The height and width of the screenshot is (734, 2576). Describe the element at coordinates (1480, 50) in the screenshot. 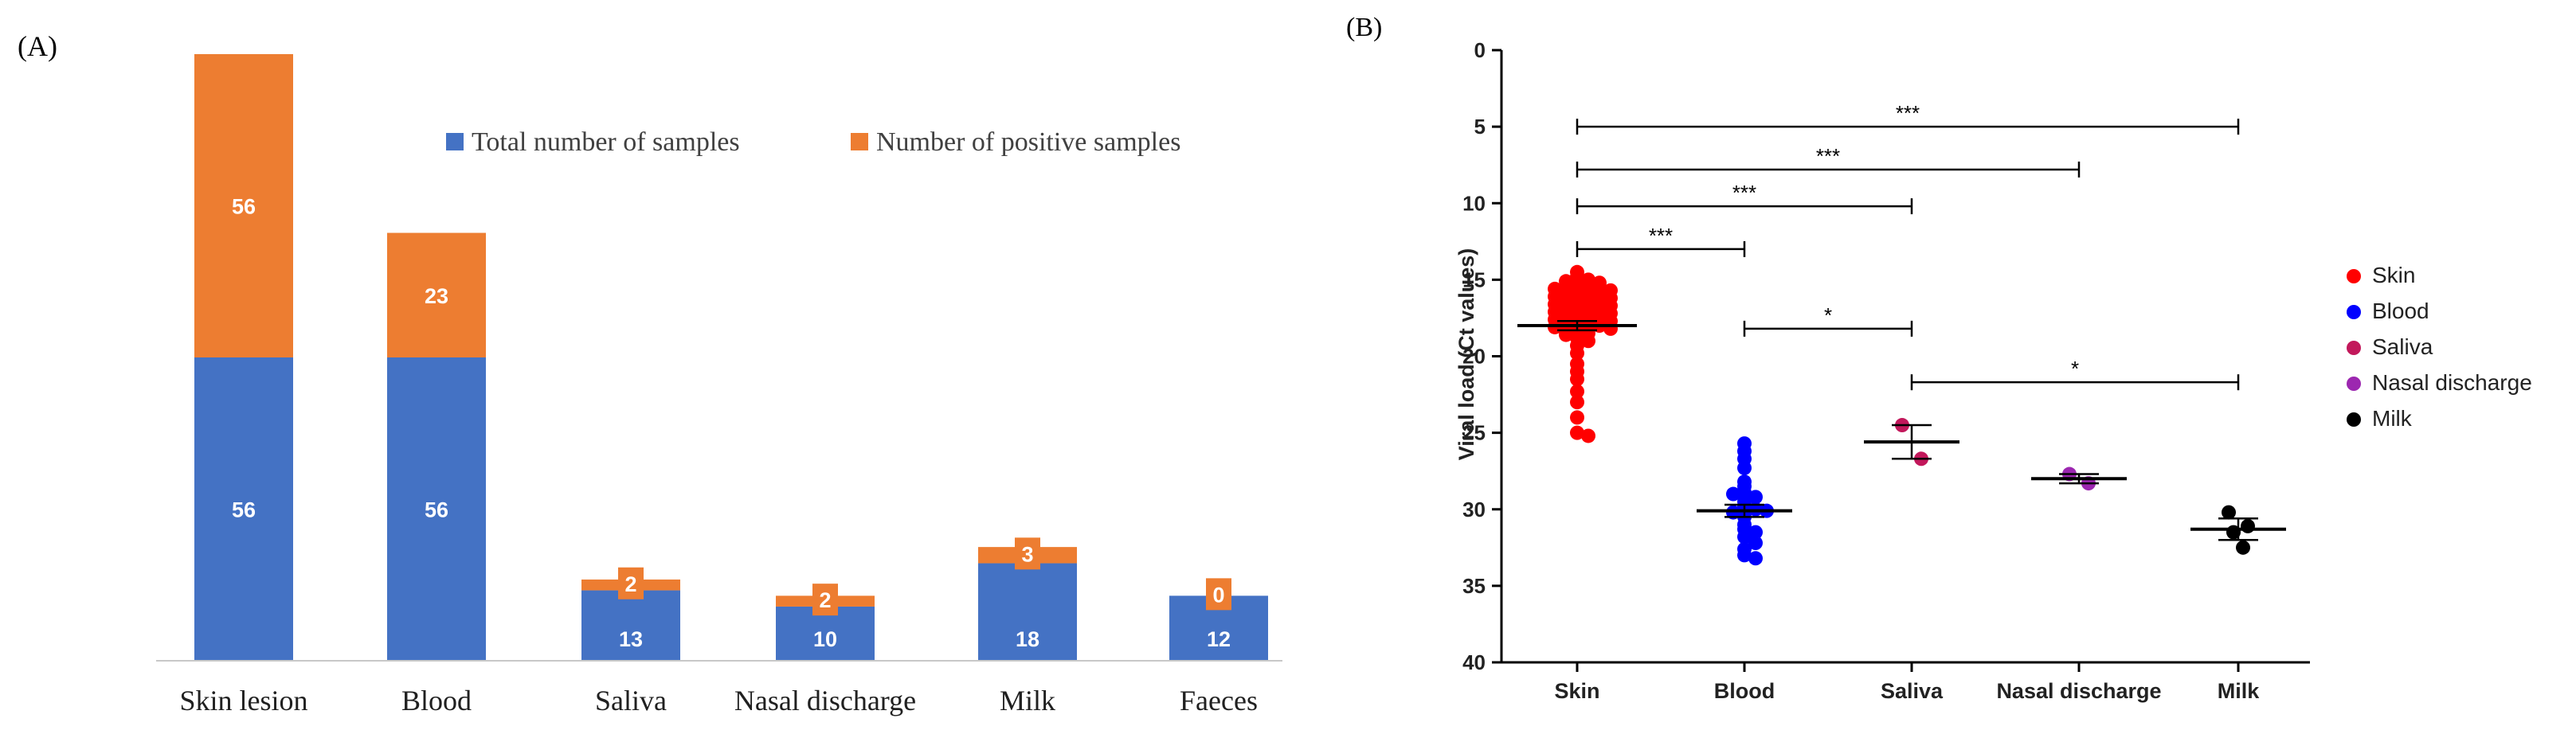

I see `y-tick-label-0: 0` at that location.